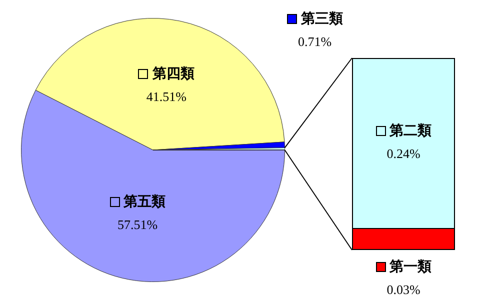  Describe the element at coordinates (411, 267) in the screenshot. I see `legend-label: 第一類` at that location.